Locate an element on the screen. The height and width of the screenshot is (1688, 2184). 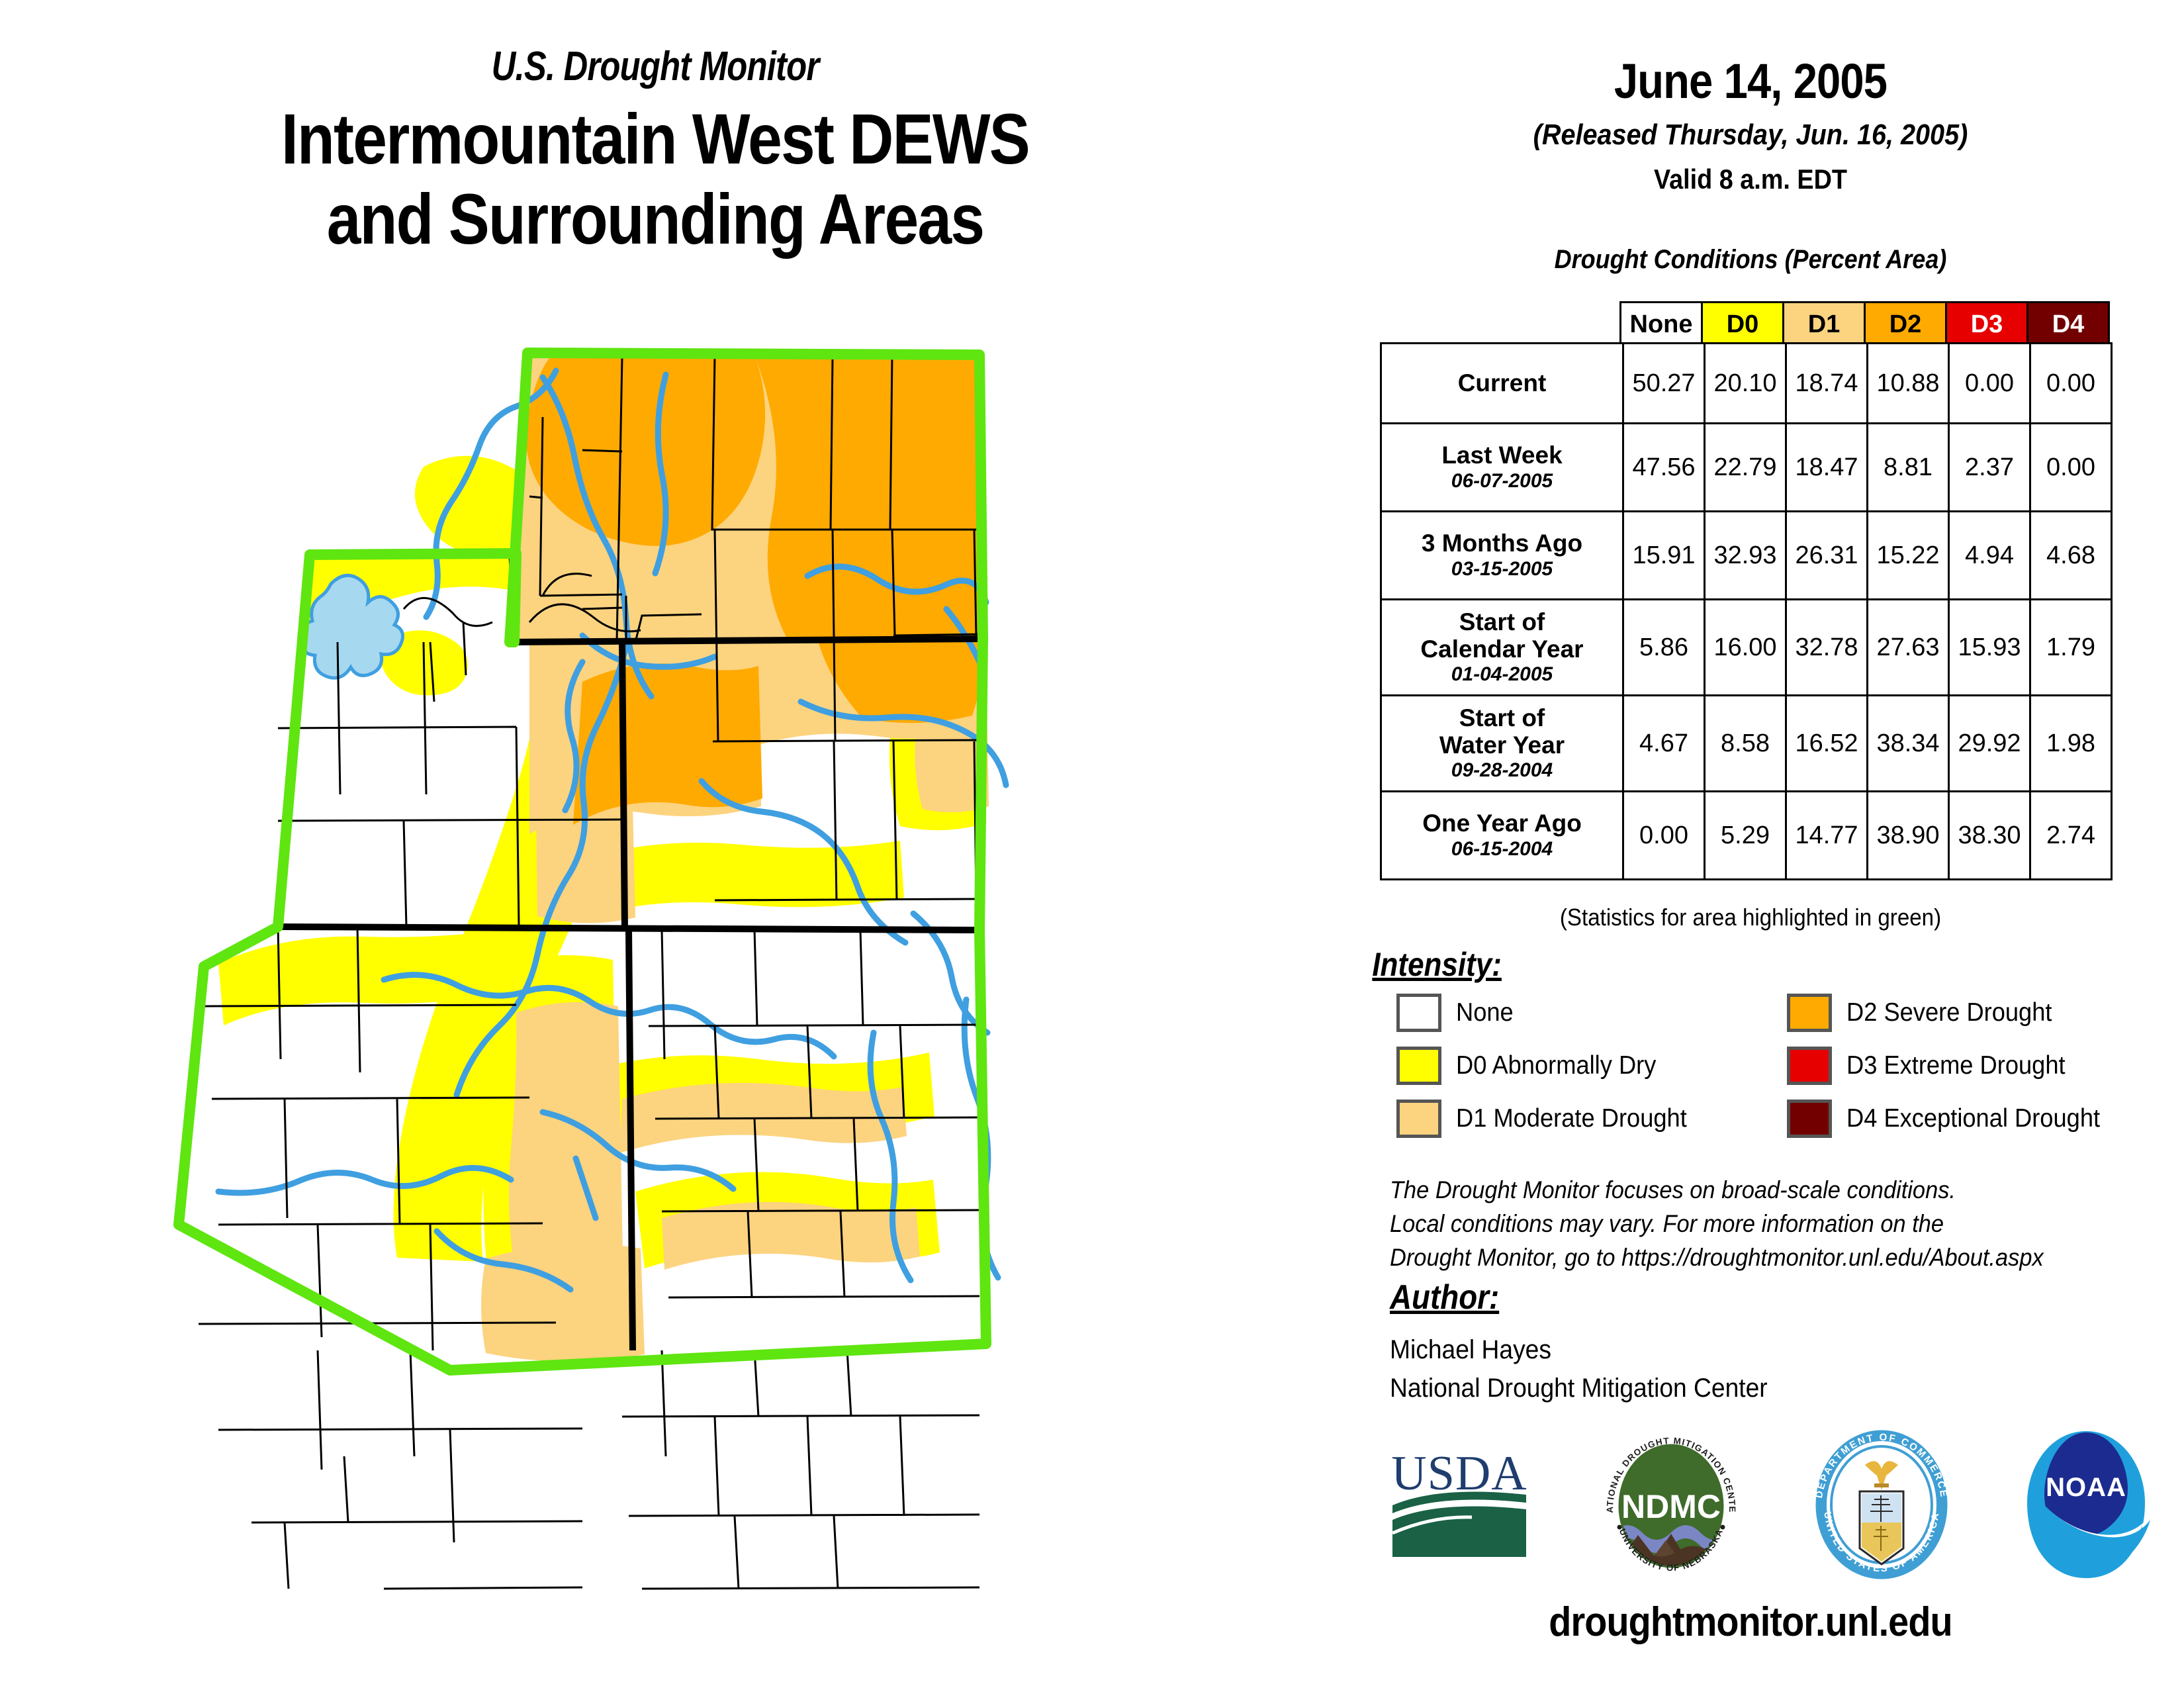
cell-d1: 14.77 is located at coordinates (1826, 835).